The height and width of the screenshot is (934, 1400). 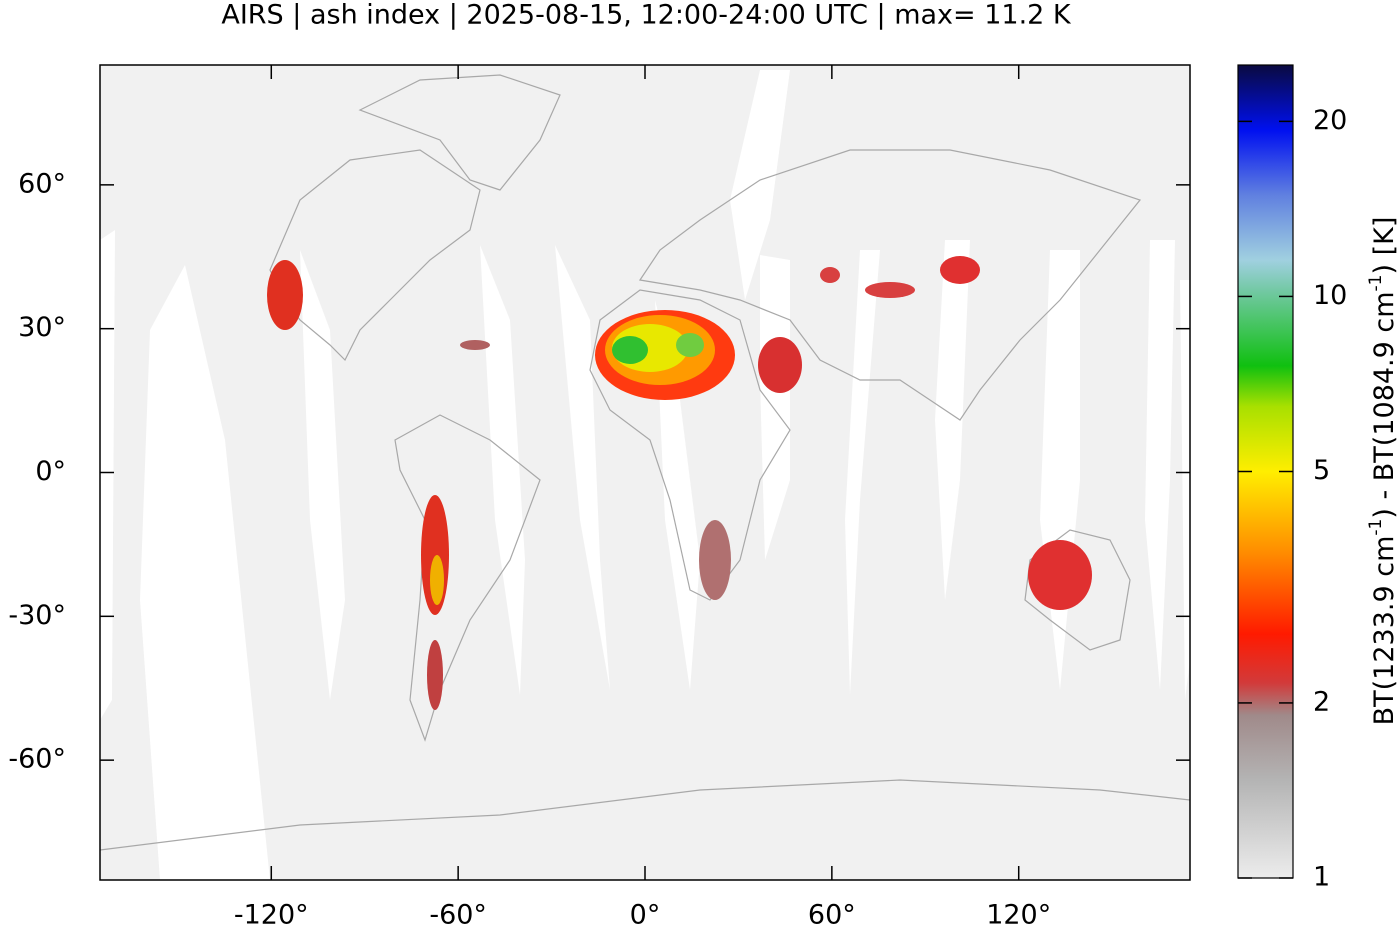 I want to click on colorbar-tick-label: 1, so click(x=1321, y=877).